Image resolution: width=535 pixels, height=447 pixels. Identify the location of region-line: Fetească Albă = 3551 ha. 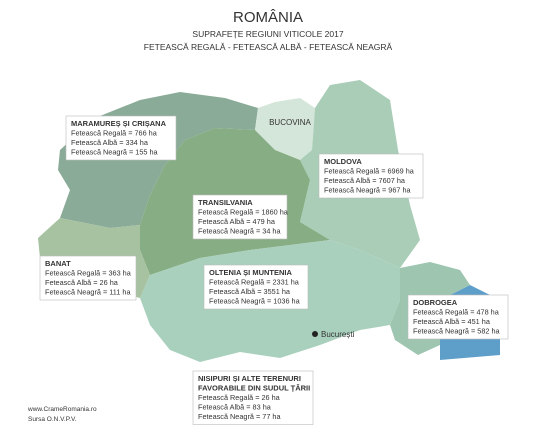
(250, 291).